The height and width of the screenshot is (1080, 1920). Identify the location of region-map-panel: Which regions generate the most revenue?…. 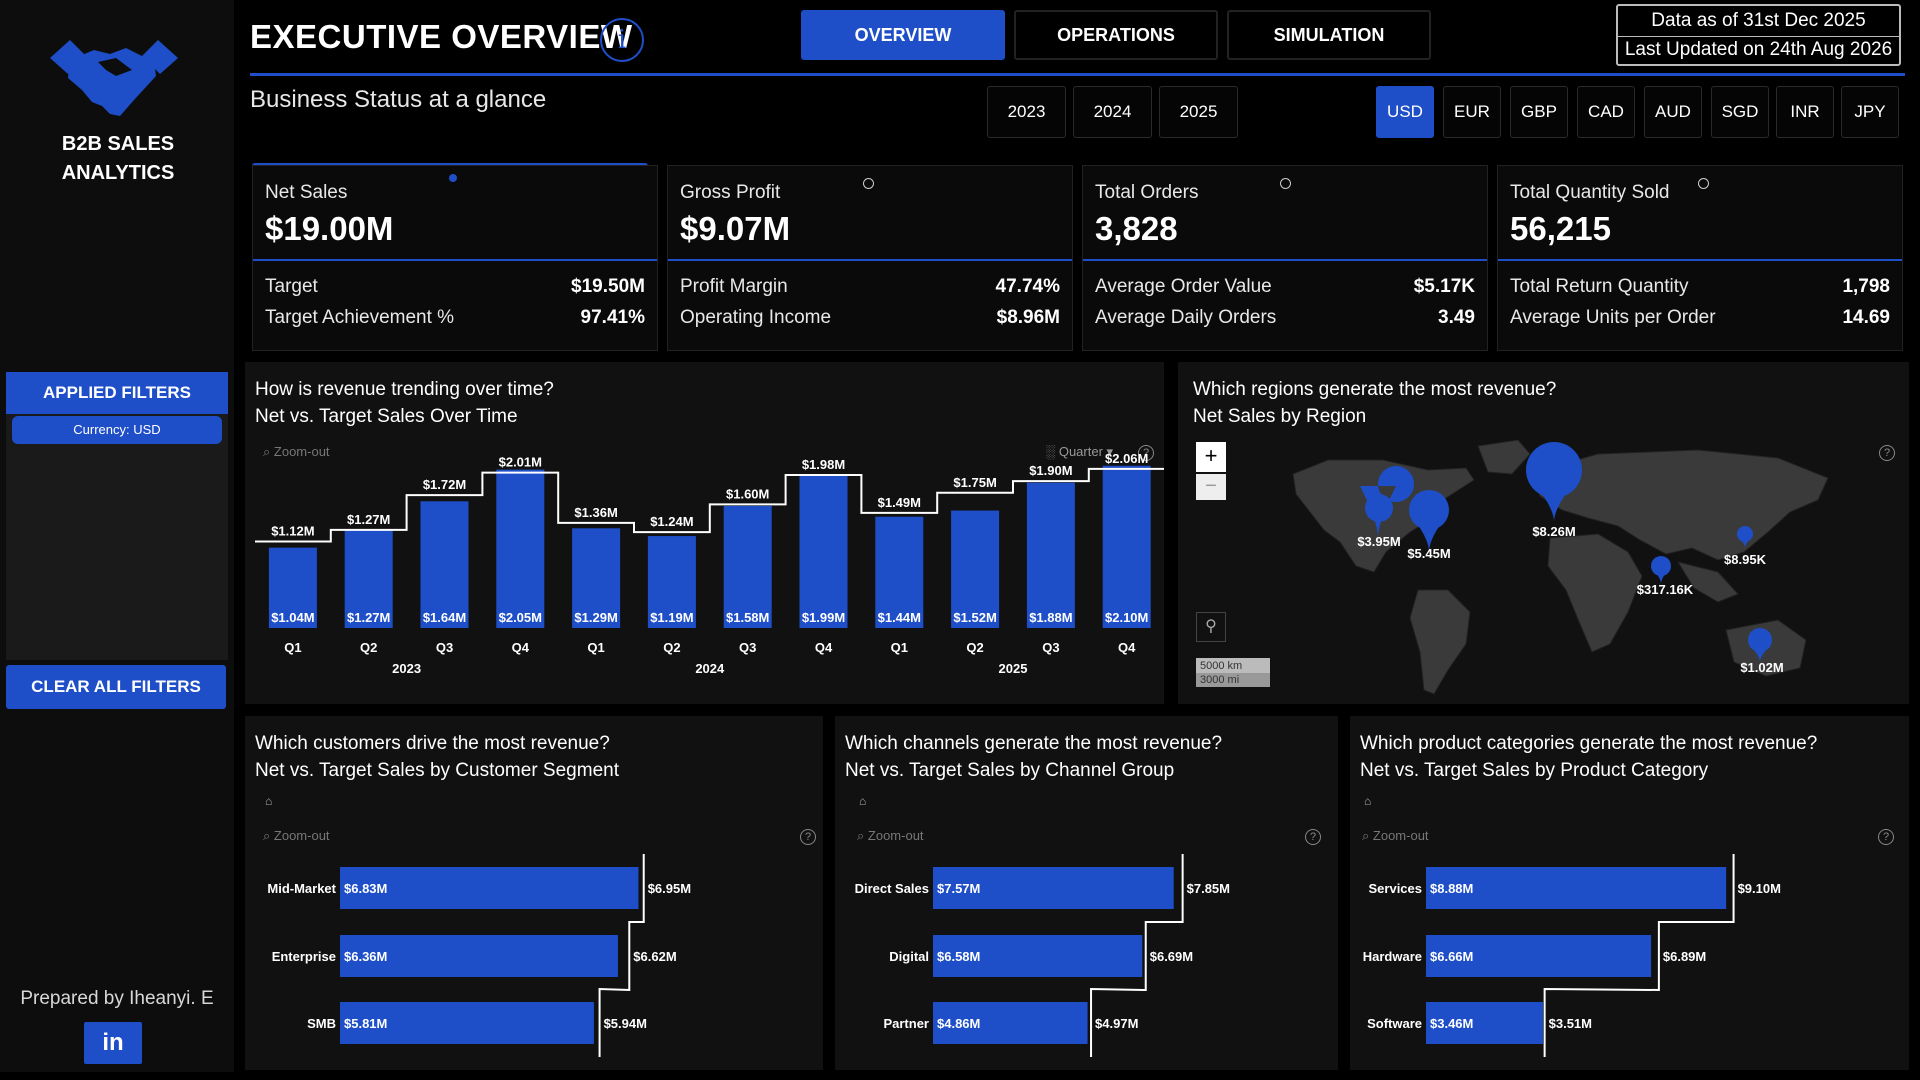
(1543, 533).